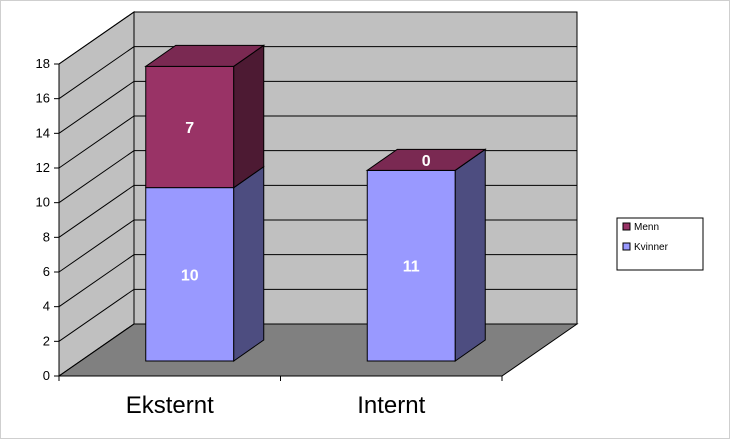  What do you see at coordinates (190, 275) in the screenshot?
I see `data-label: 10` at bounding box center [190, 275].